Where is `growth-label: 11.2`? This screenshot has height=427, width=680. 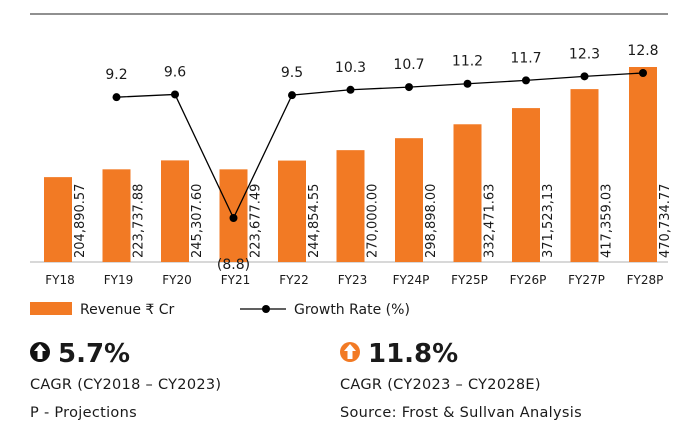 growth-label: 11.2 is located at coordinates (467, 62).